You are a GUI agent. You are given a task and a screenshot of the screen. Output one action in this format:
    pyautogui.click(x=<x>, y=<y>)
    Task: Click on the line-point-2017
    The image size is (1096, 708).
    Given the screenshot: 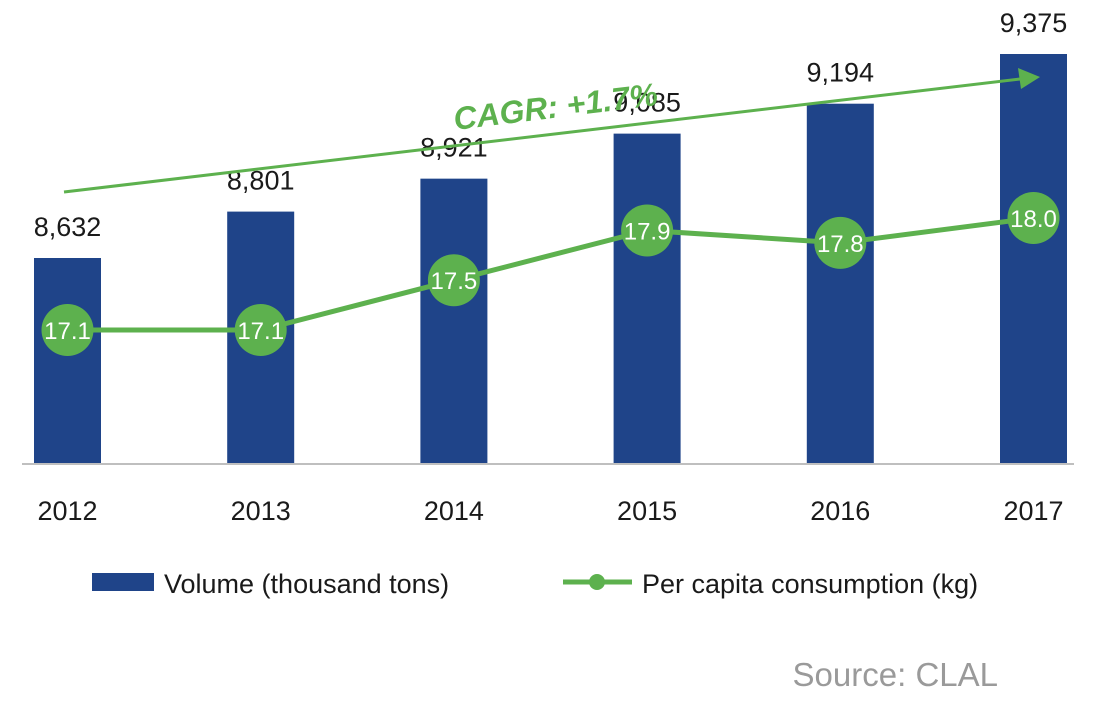 What is the action you would take?
    pyautogui.click(x=1033, y=218)
    